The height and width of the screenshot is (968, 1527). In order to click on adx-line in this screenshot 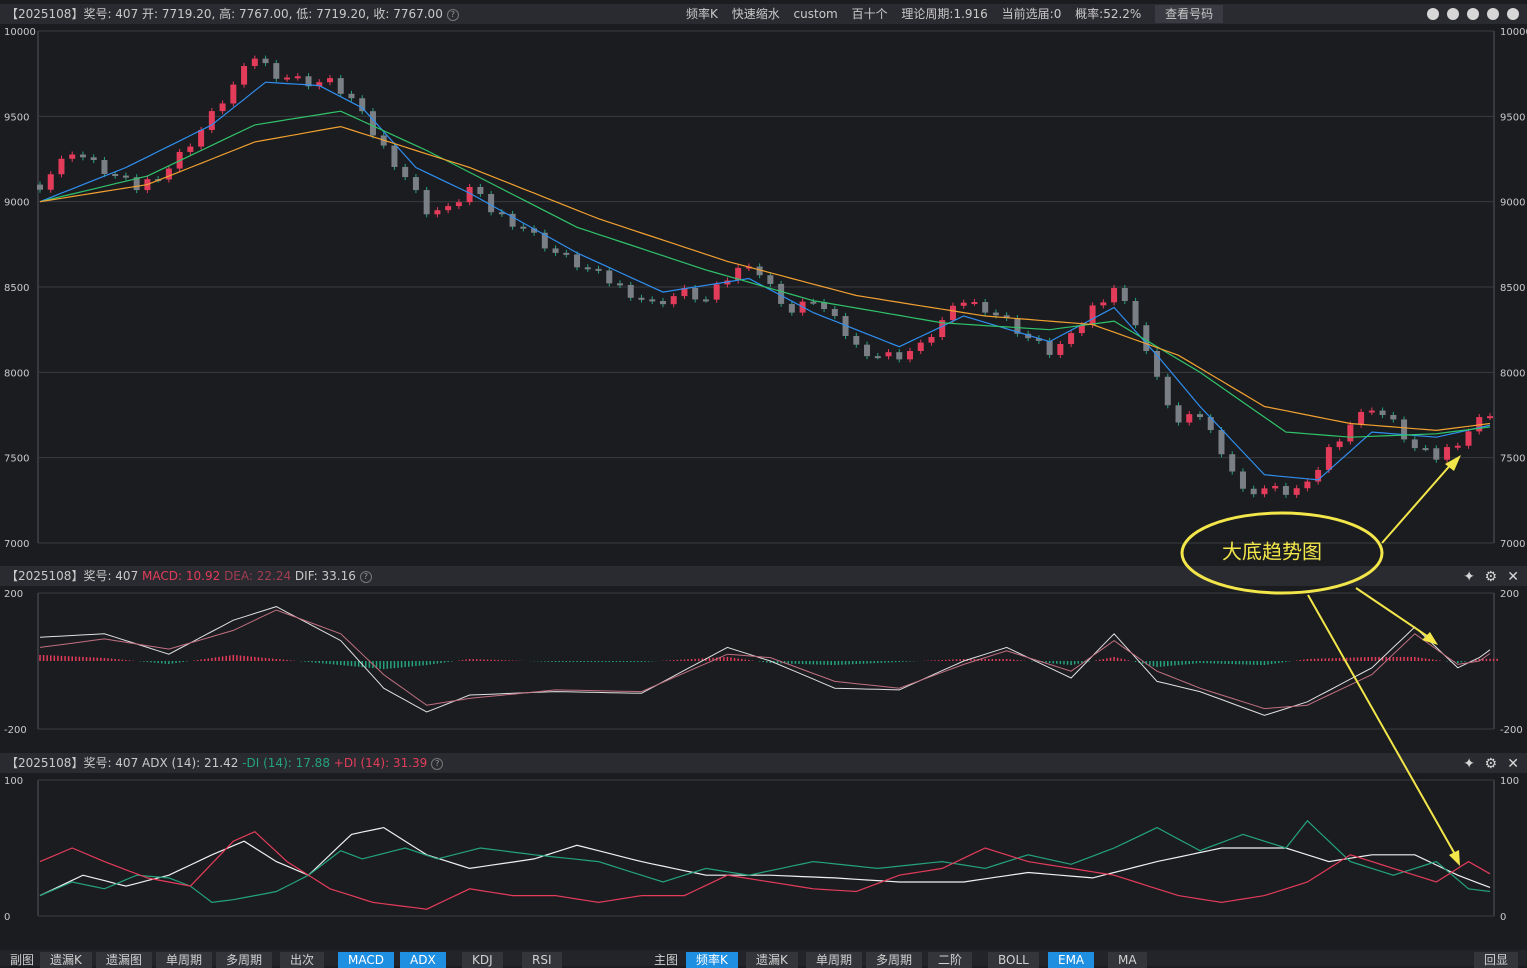, I will do `click(765, 861)`.